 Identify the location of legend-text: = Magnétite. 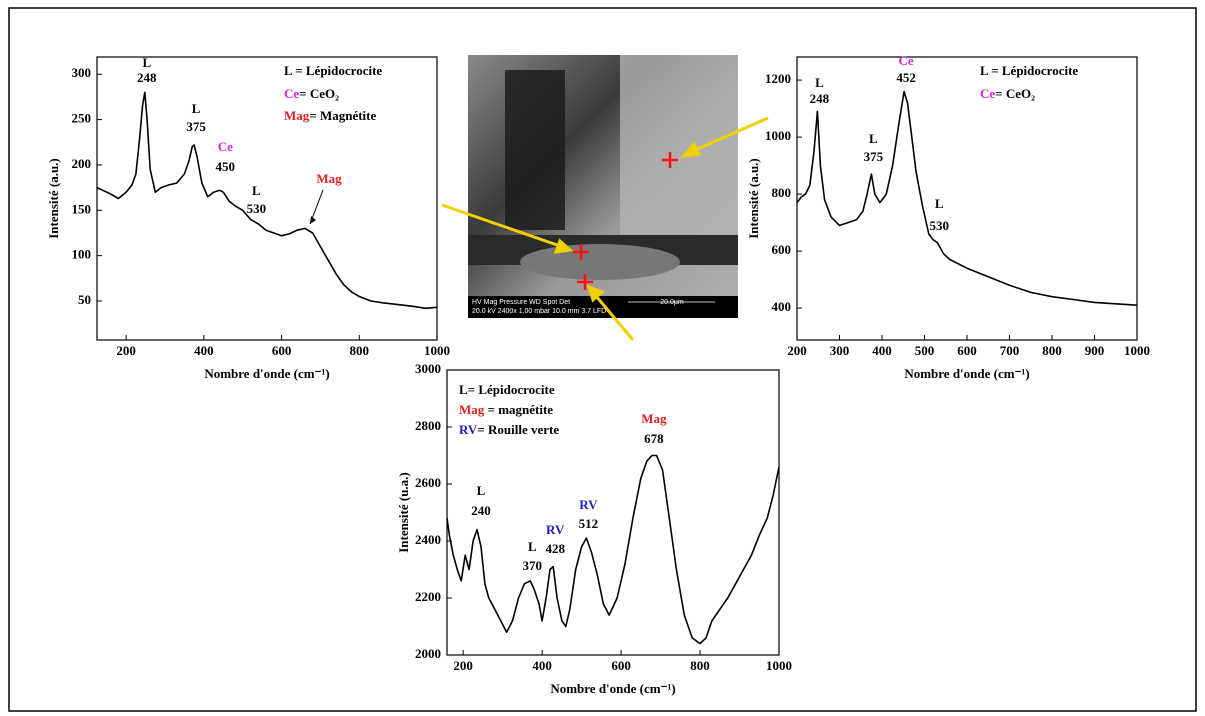
(342, 115).